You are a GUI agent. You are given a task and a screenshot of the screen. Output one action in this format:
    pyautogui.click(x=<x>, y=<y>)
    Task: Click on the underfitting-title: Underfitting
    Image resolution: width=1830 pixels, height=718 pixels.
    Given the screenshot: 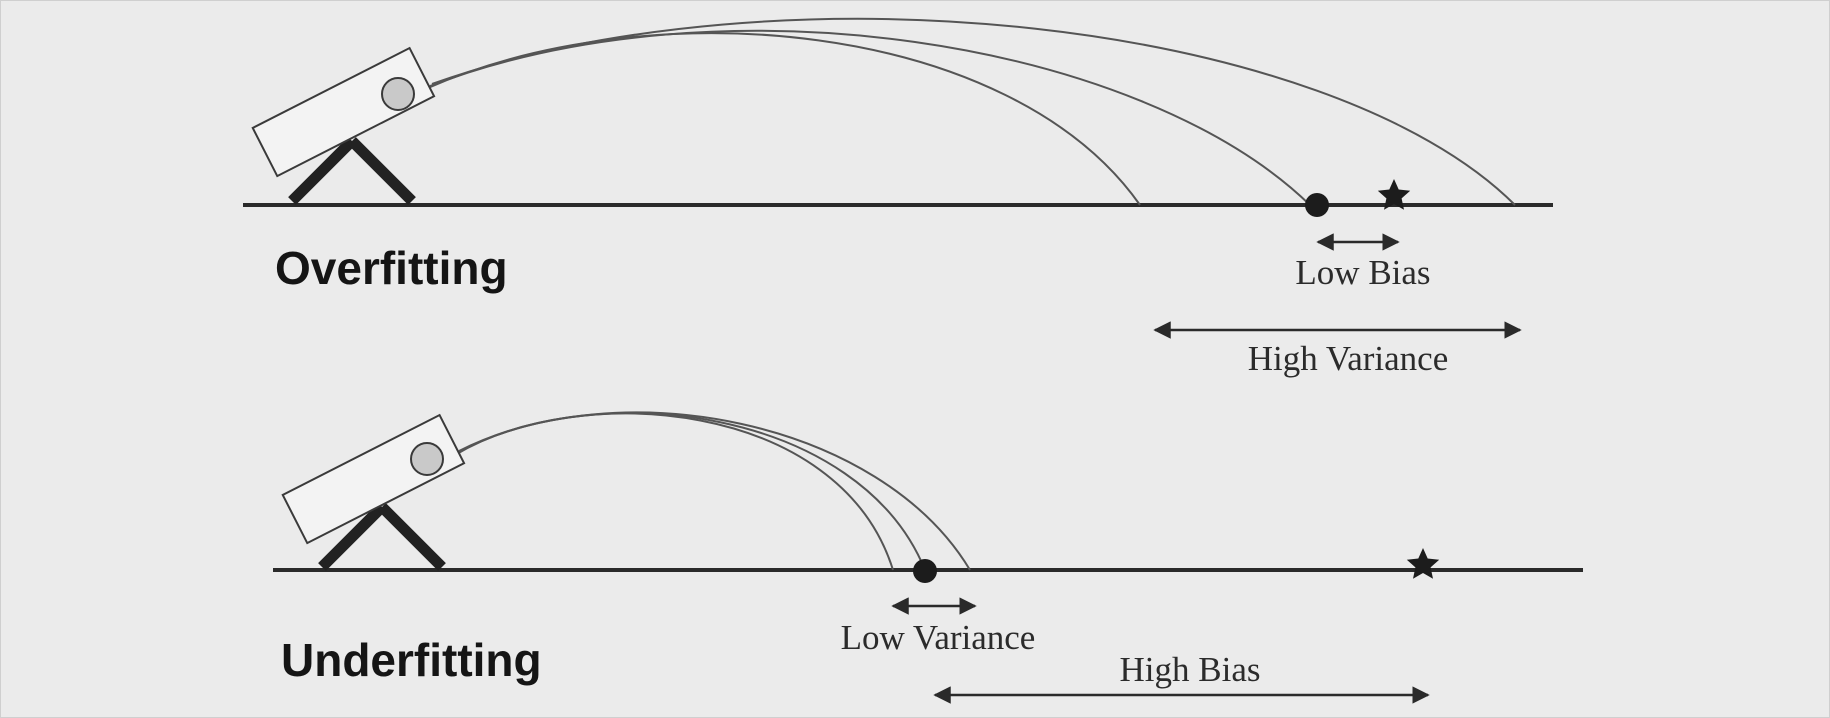 What is the action you would take?
    pyautogui.click(x=411, y=660)
    